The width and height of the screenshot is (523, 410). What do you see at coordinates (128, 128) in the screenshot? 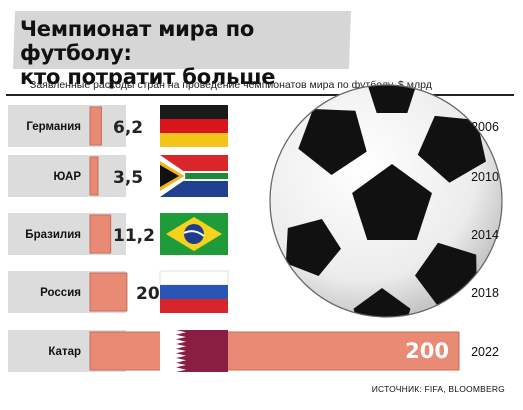
I see `value-label-0: 6,2` at bounding box center [128, 128].